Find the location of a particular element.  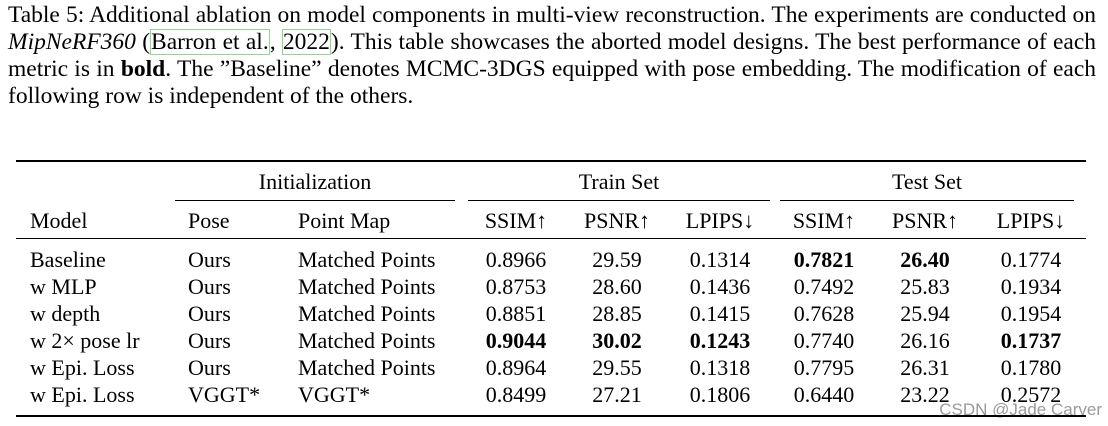

table-cell: 0.2572 is located at coordinates (1031, 394).